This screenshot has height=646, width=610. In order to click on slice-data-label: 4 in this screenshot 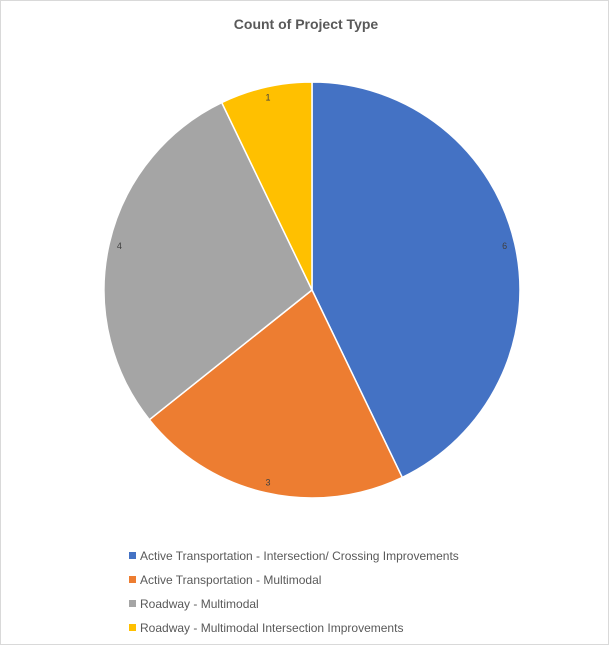, I will do `click(119, 246)`.